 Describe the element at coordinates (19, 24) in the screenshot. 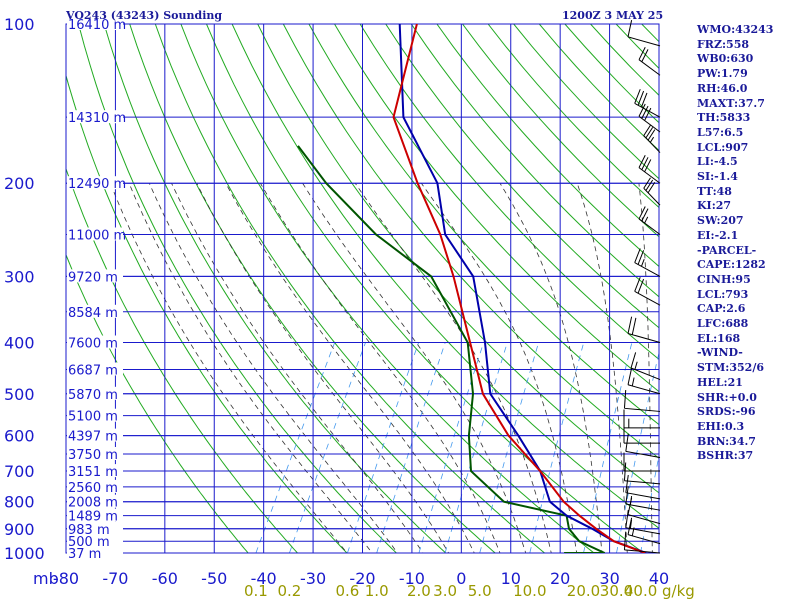

I see `pressure-tick-label: 100` at that location.